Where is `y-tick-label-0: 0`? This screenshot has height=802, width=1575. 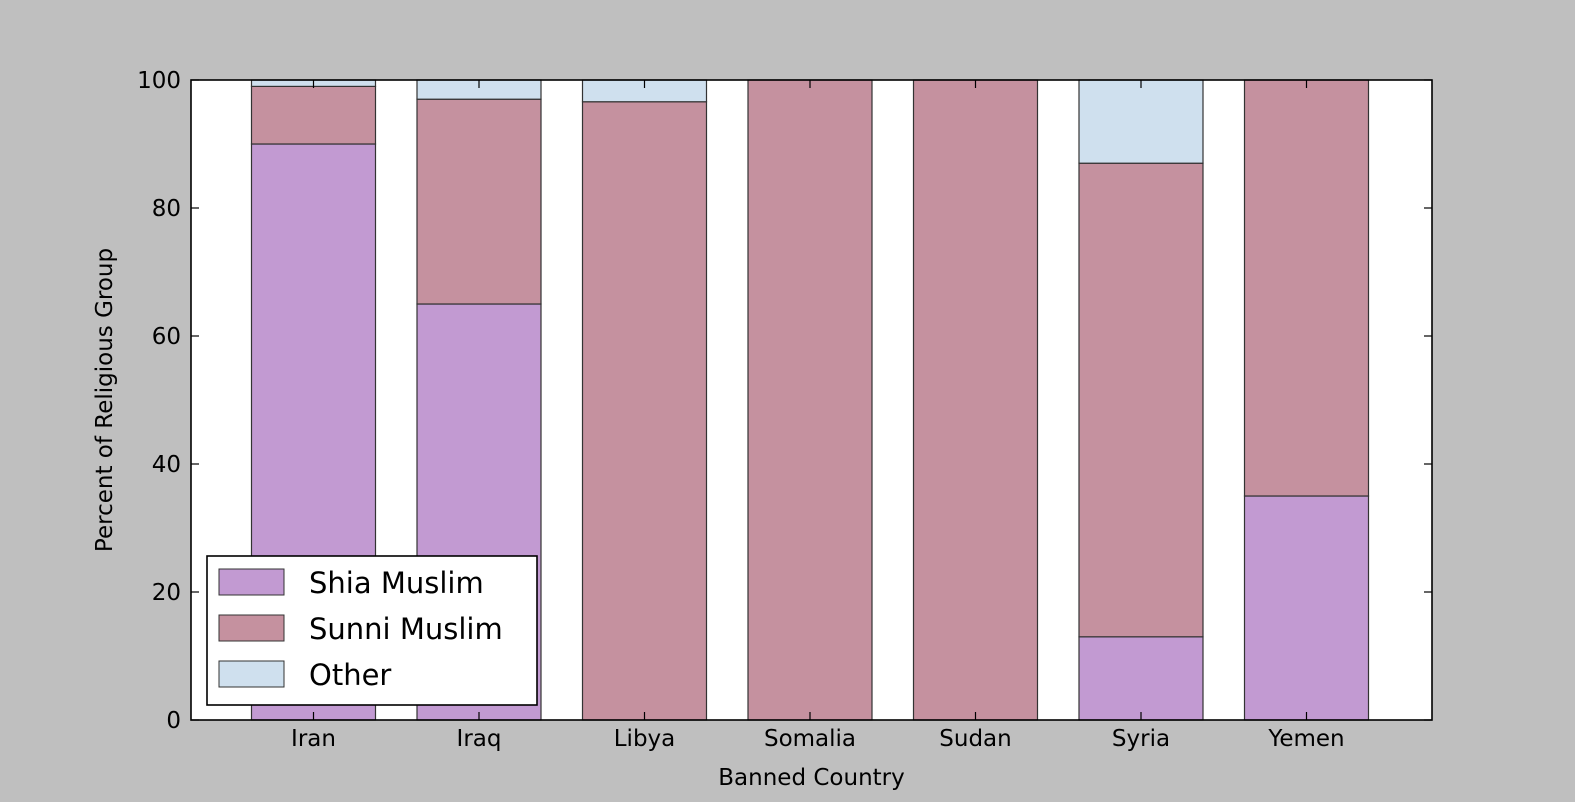 y-tick-label-0: 0 is located at coordinates (173, 721).